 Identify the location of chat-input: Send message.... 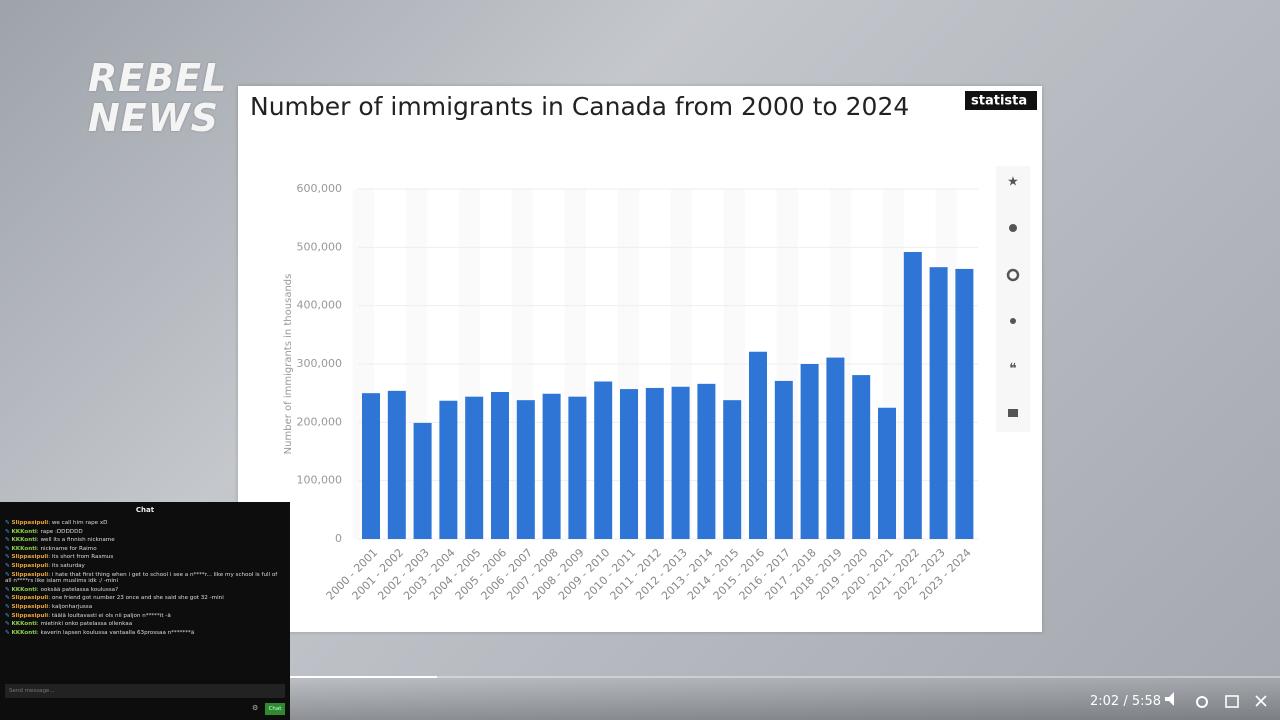
(145, 691).